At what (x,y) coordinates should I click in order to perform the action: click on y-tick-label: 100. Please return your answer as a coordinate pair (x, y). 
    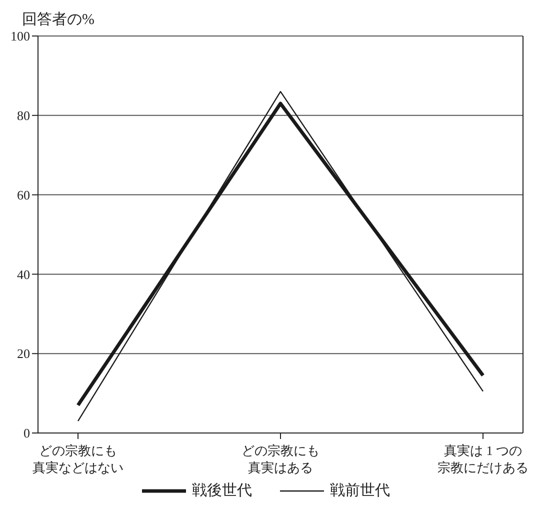
    Looking at the image, I should click on (20, 36).